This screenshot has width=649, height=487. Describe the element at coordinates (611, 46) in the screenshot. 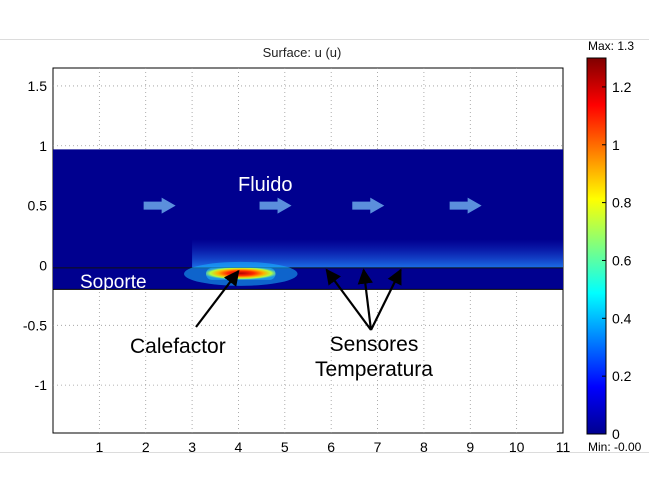

I see `colorbar-max-label: Max: 1.3` at that location.